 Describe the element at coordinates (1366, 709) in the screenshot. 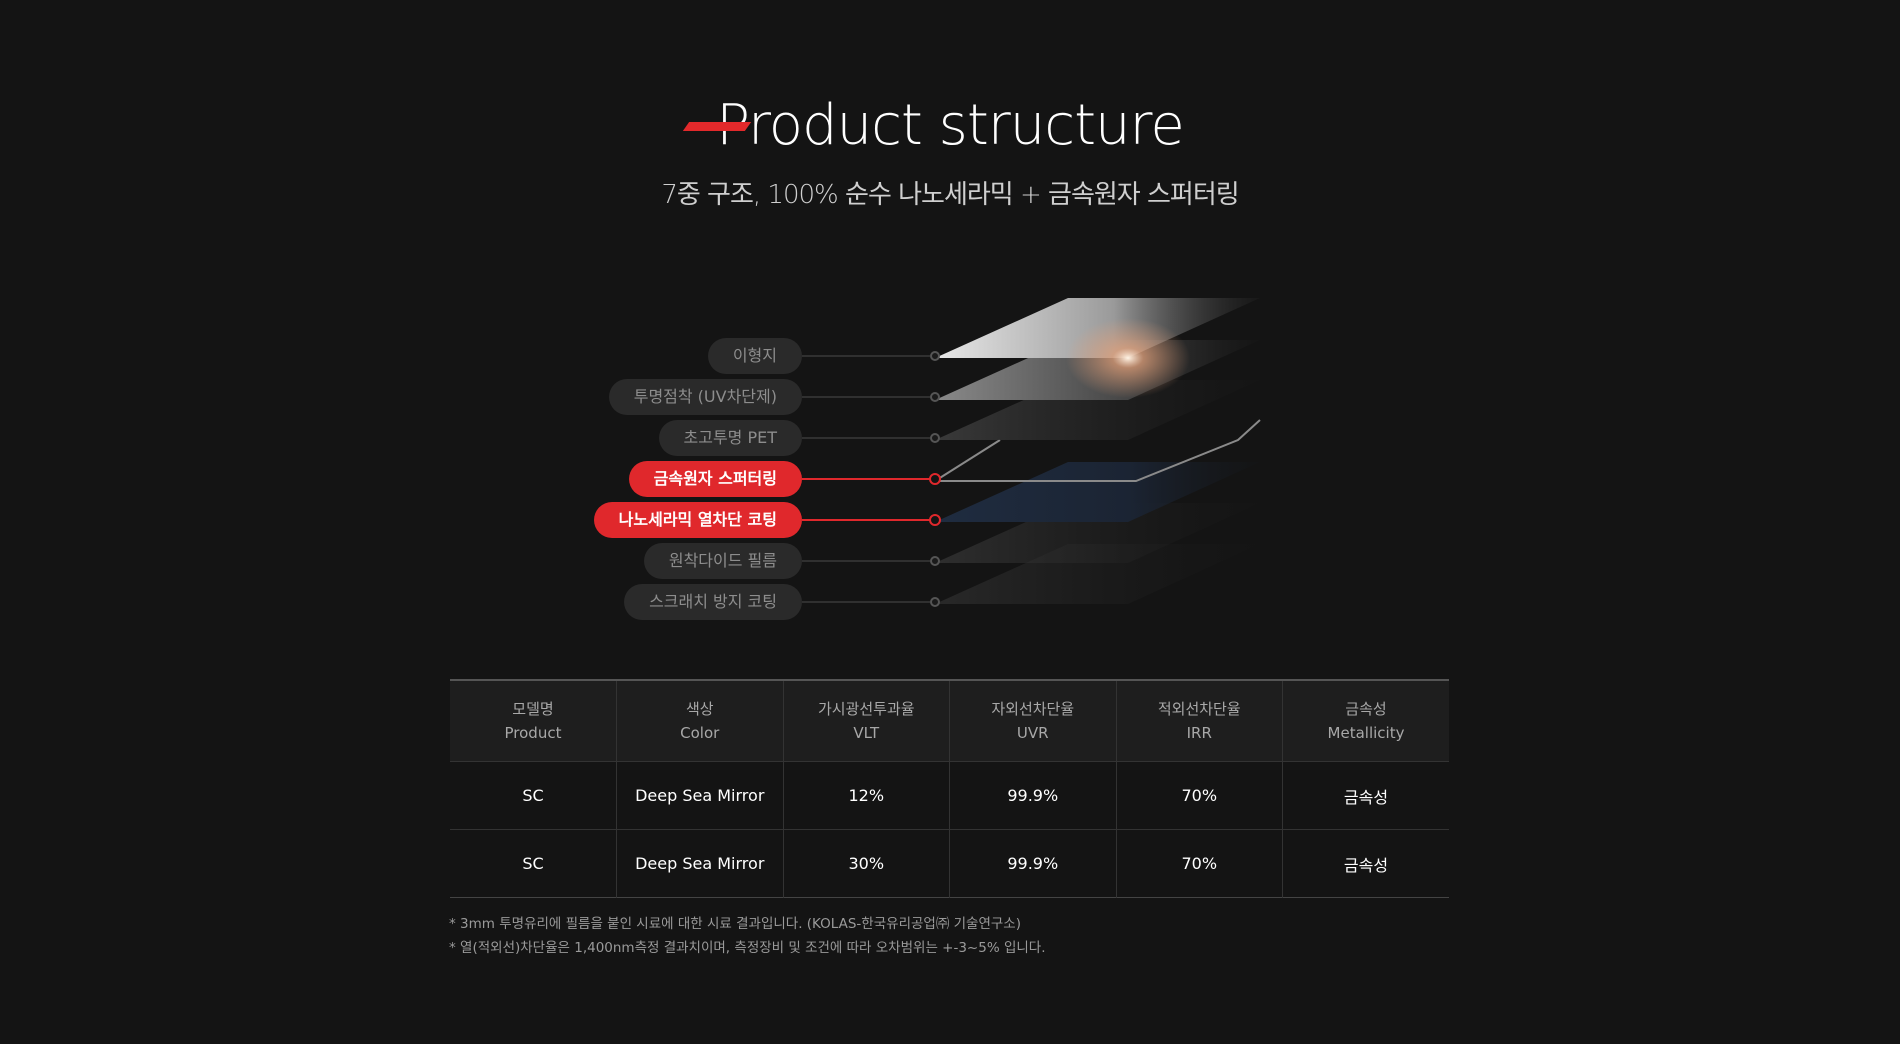

I see `header-ko: 금속성` at that location.